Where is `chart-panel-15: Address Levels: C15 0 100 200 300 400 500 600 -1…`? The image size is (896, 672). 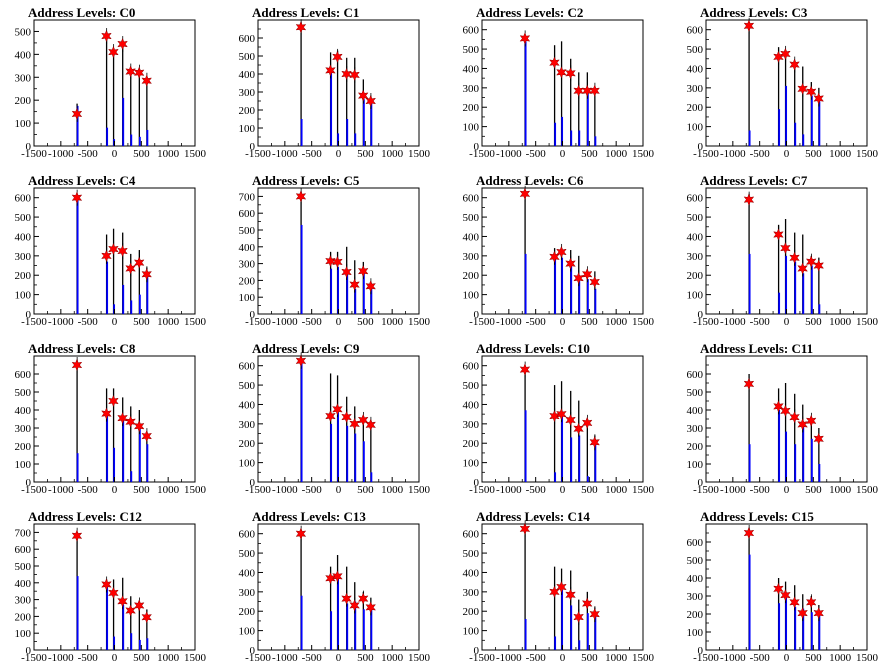 chart-panel-15: Address Levels: C15 0 100 200 300 400 500 600 -1… is located at coordinates (784, 588).